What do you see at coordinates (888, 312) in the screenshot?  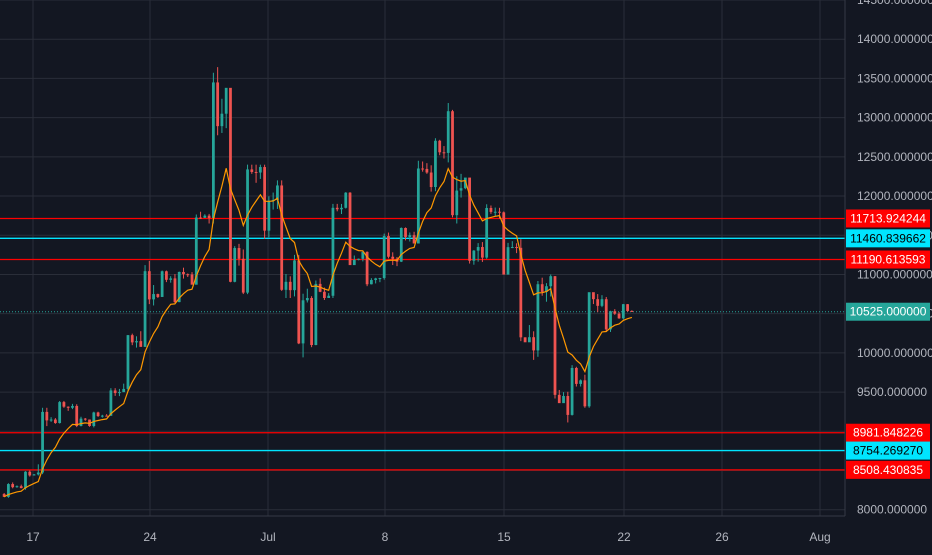 I see `current-price-label: 10525.000000` at bounding box center [888, 312].